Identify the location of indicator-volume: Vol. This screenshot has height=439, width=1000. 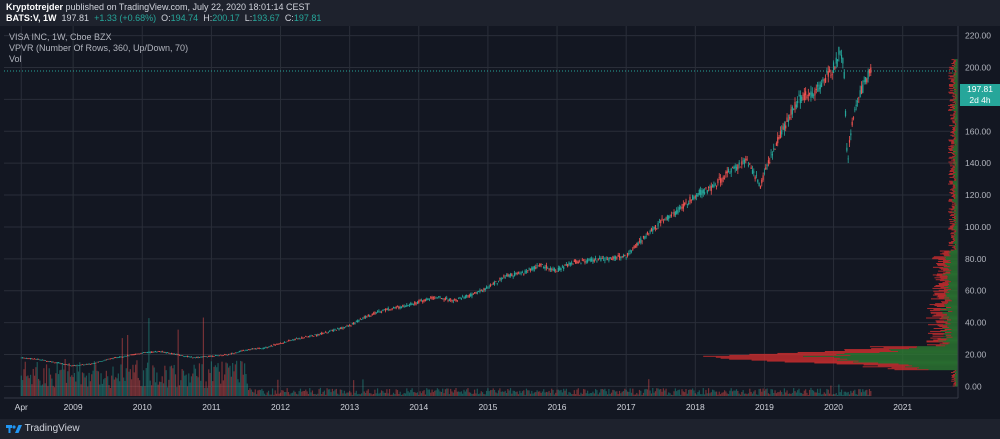
(15, 59).